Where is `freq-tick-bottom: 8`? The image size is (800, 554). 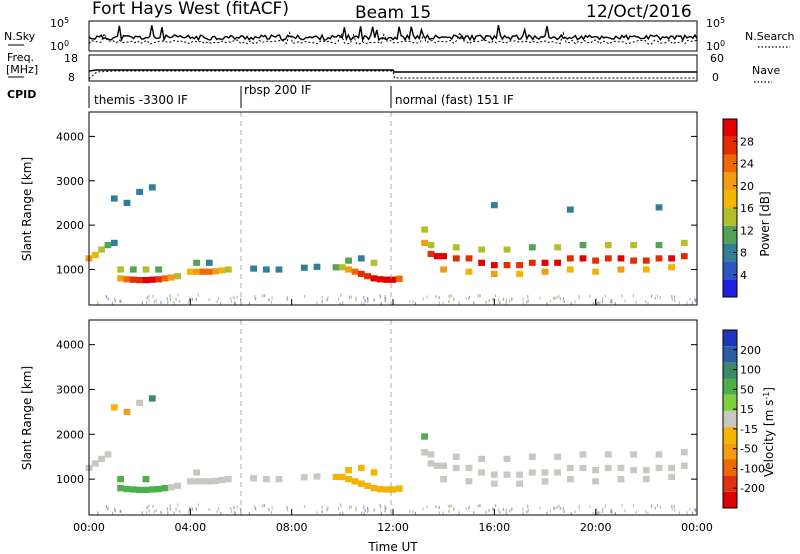
freq-tick-bottom: 8 is located at coordinates (71, 77).